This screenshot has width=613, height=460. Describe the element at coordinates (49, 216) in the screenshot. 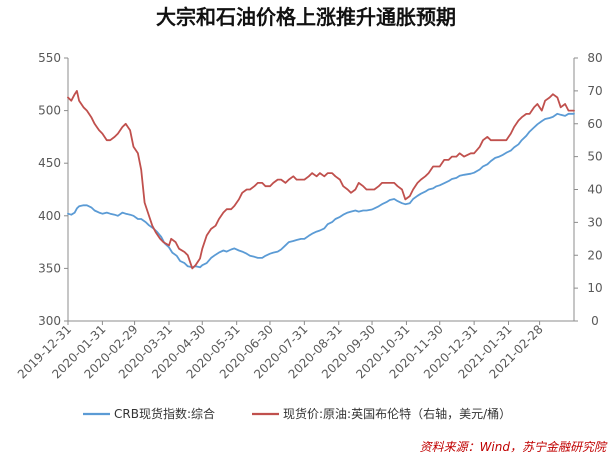

I see `left-tick-label: 400` at that location.